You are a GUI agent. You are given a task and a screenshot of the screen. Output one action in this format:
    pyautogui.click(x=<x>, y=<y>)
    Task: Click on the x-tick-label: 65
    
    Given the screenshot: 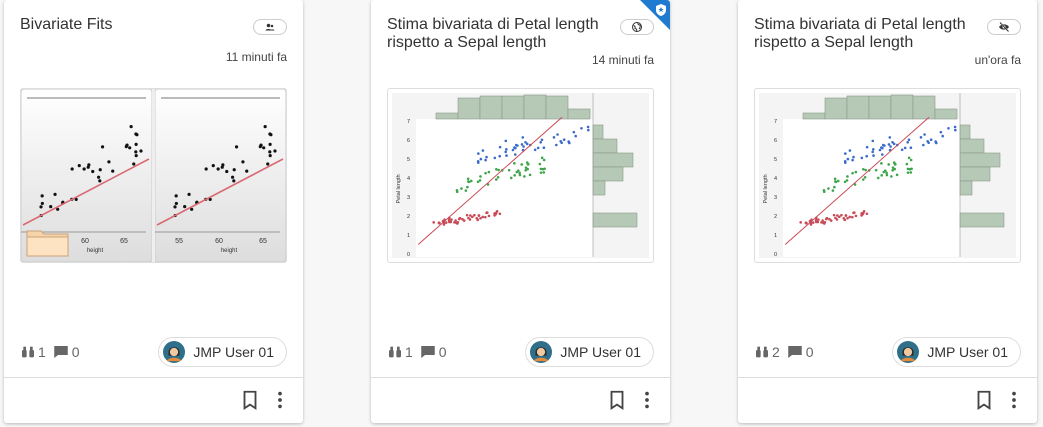 What is the action you would take?
    pyautogui.click(x=124, y=241)
    